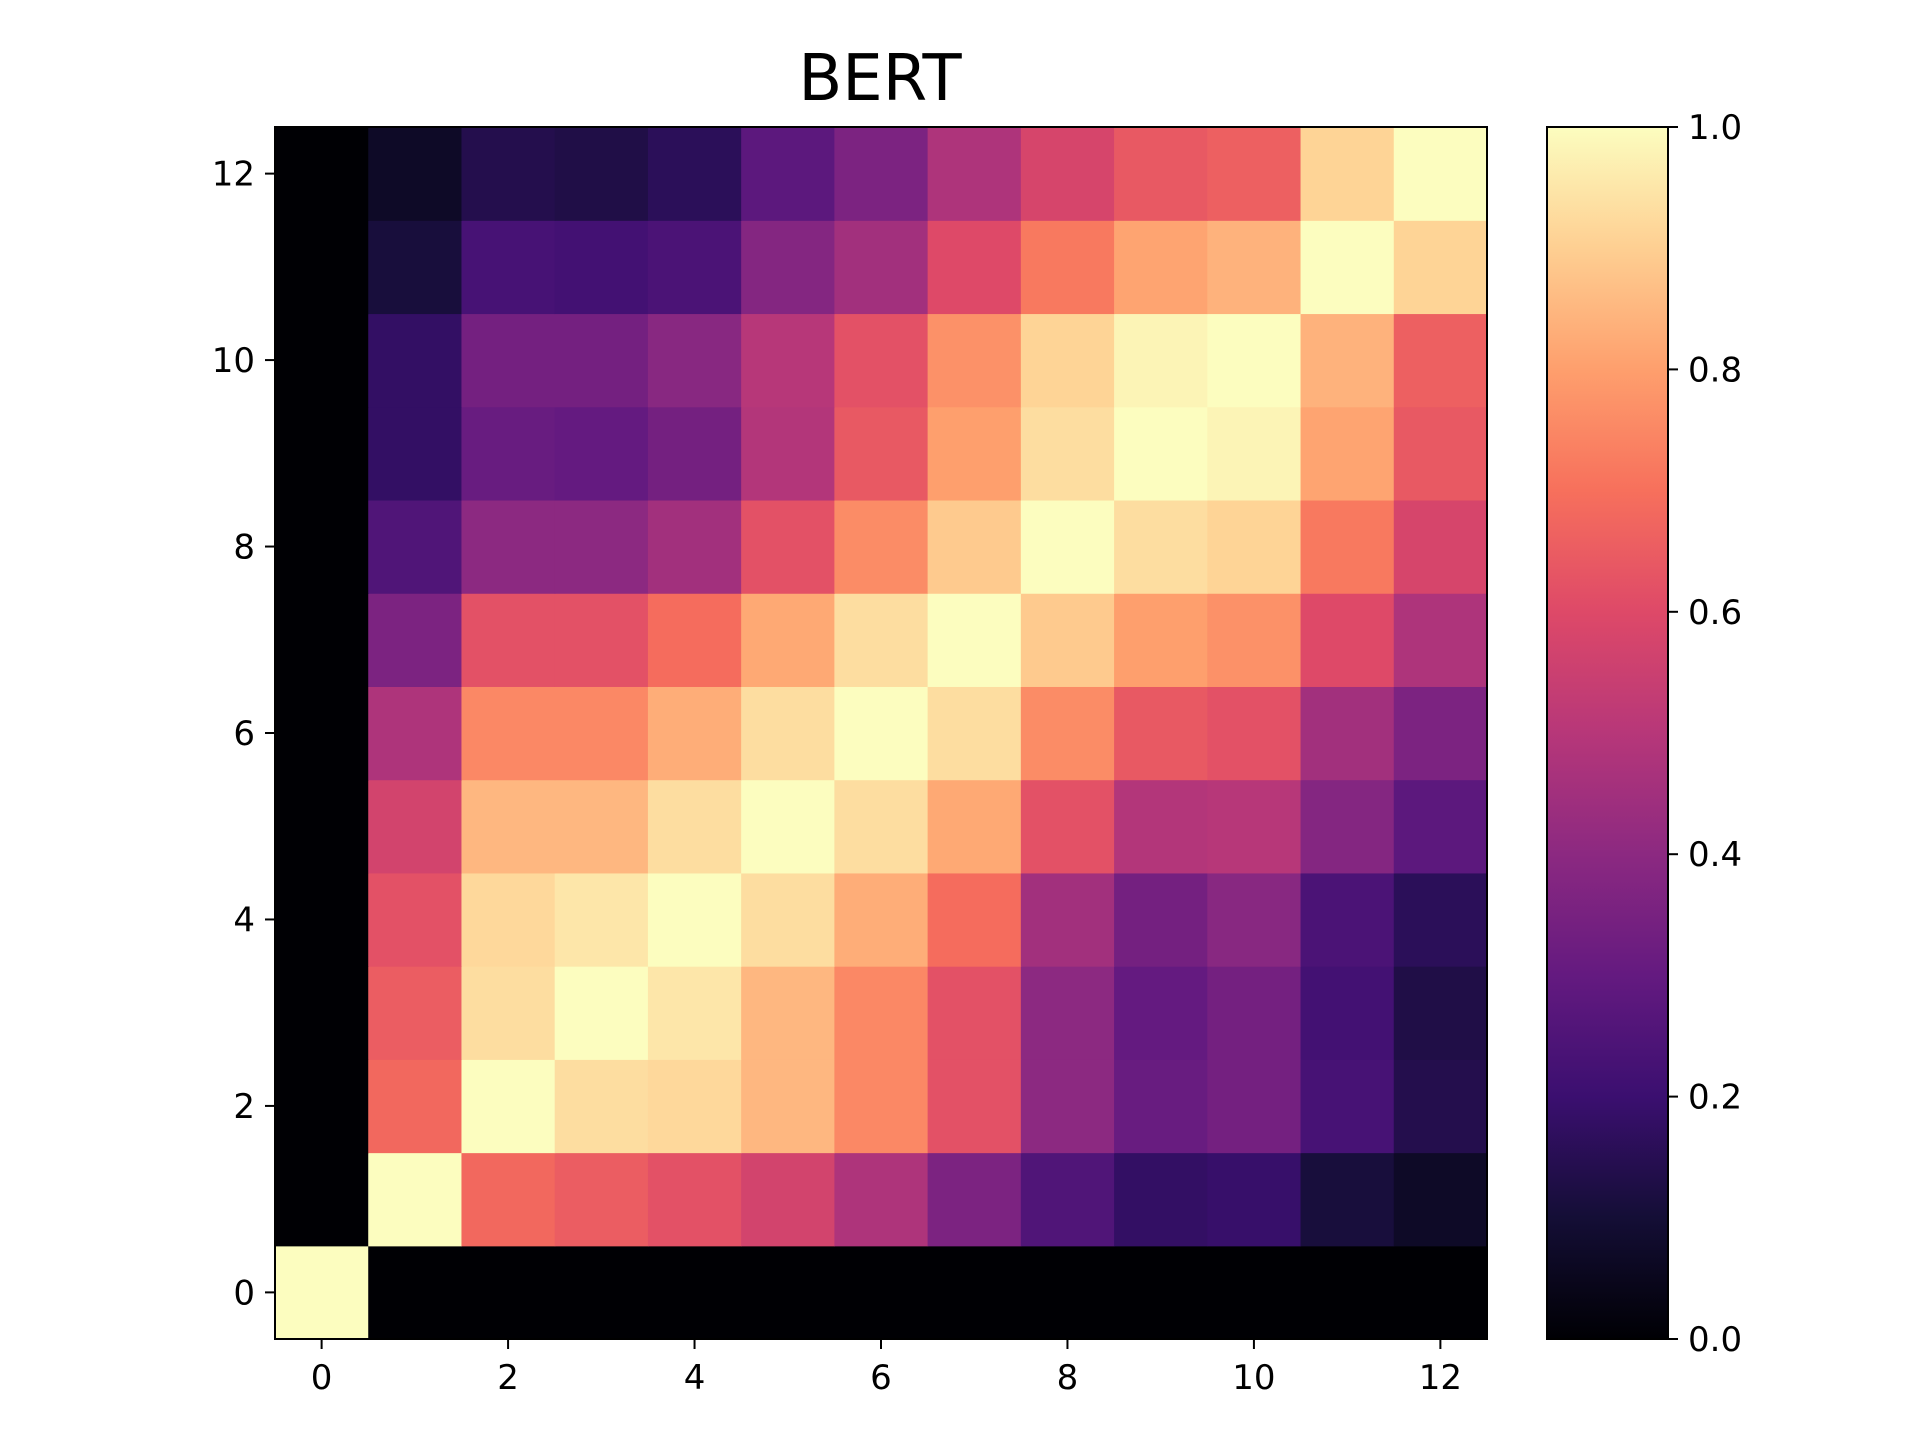 The image size is (1920, 1440). Describe the element at coordinates (508, 1378) in the screenshot. I see `x-tick-label: 2` at that location.